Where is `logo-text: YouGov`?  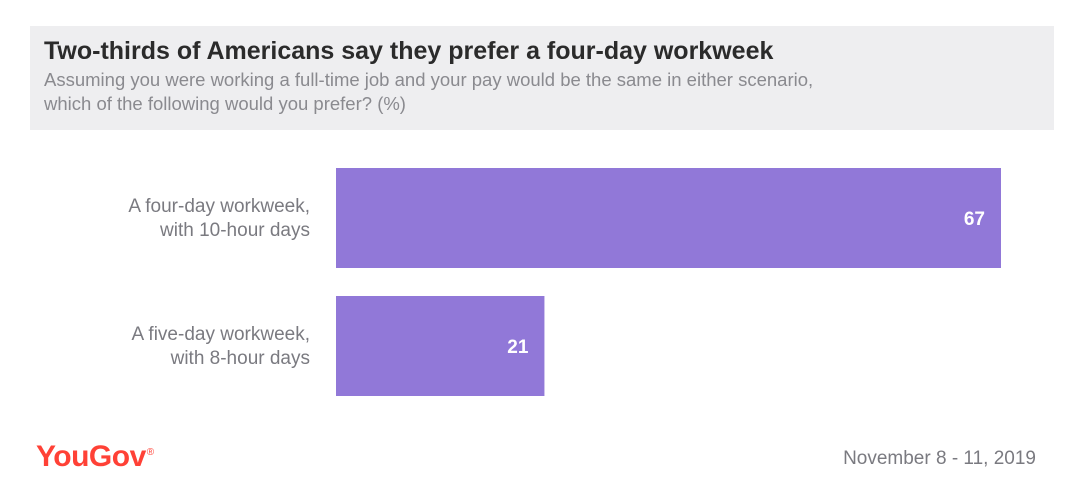 logo-text: YouGov is located at coordinates (91, 456).